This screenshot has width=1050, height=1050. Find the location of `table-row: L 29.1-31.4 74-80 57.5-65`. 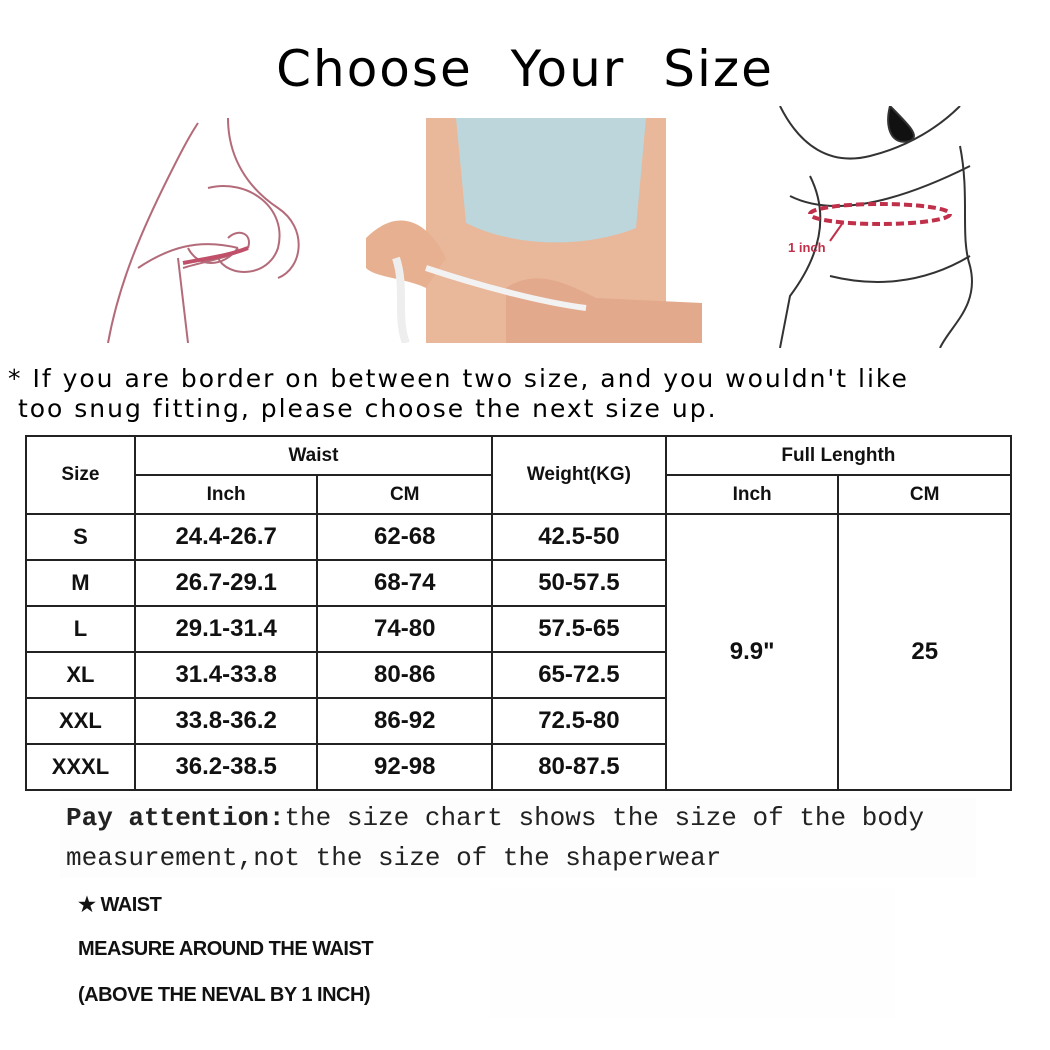

table-row: L 29.1-31.4 74-80 57.5-65 is located at coordinates (518, 629).